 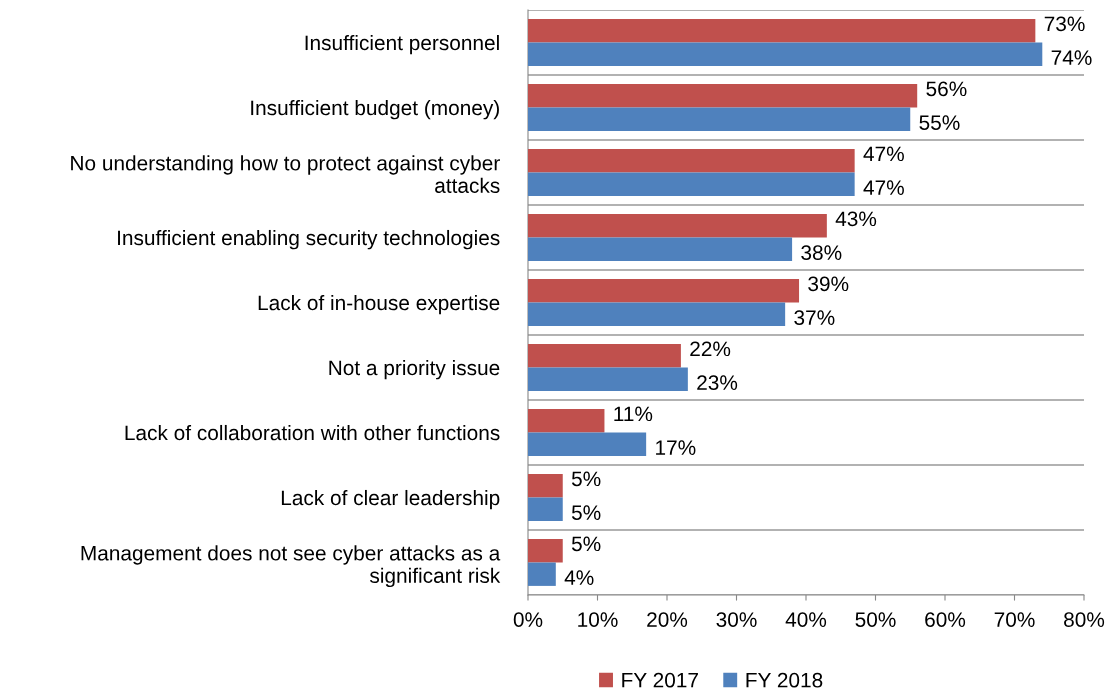 What do you see at coordinates (390, 499) in the screenshot?
I see `y-tick-label: Lack of clear leadership` at bounding box center [390, 499].